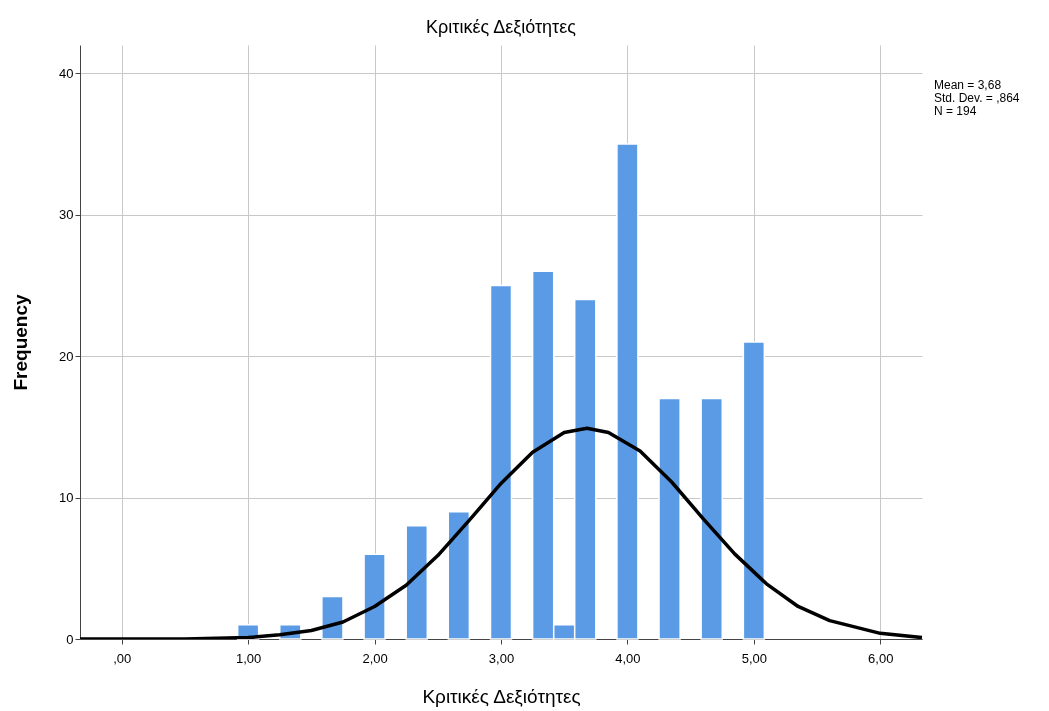 This screenshot has height=711, width=1049. I want to click on text: Mean = 3,68, so click(968, 85).